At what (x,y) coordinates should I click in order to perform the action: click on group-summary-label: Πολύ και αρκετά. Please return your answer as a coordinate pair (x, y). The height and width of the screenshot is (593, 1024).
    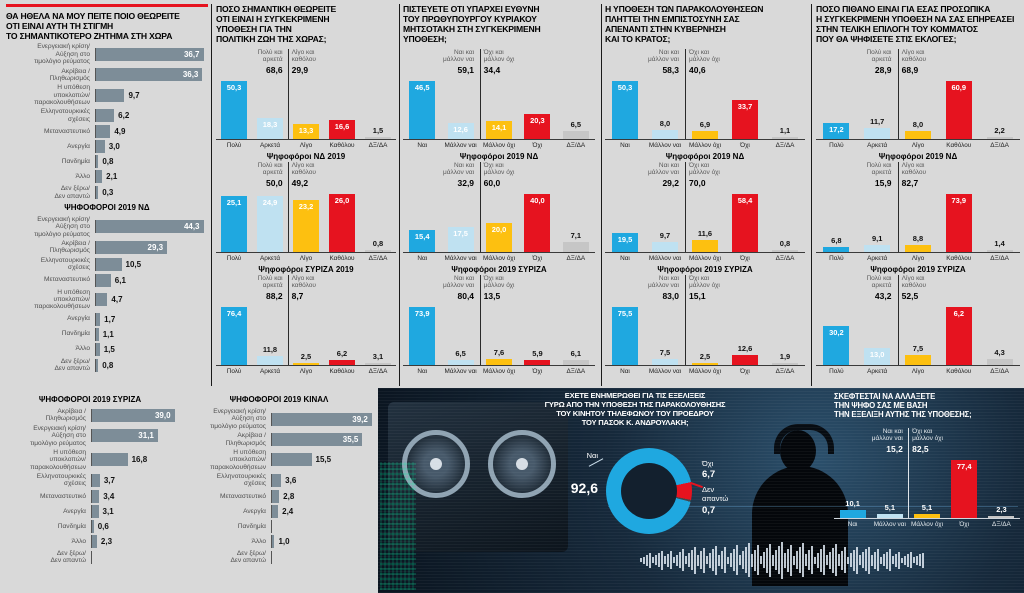
    Looking at the image, I should click on (879, 282).